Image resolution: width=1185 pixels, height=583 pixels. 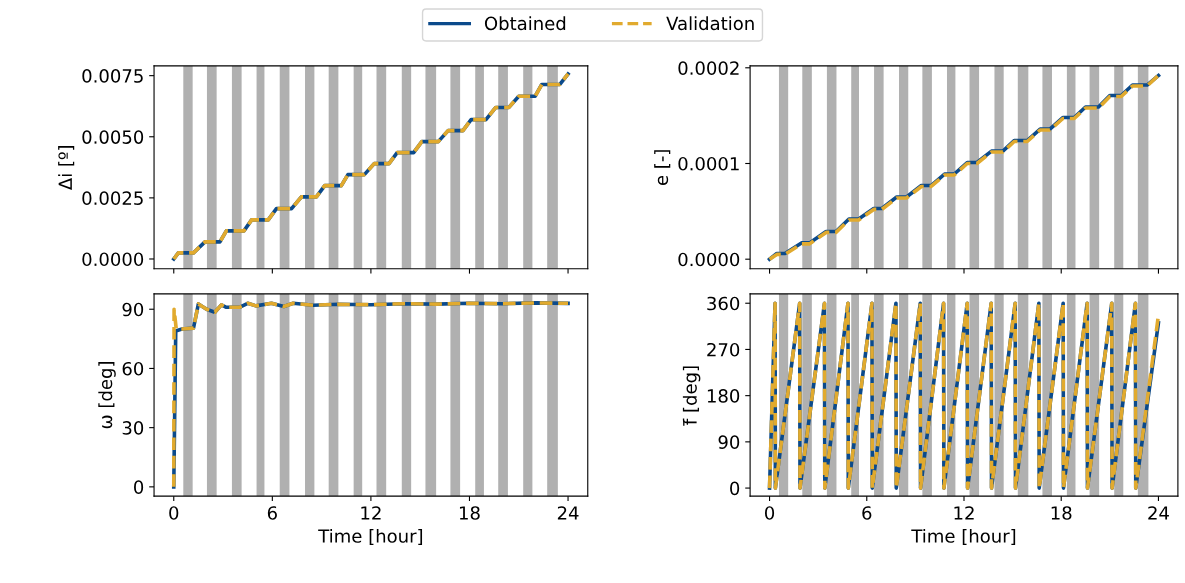 I want to click on y-tick-label: 0.0025, so click(x=112, y=198).